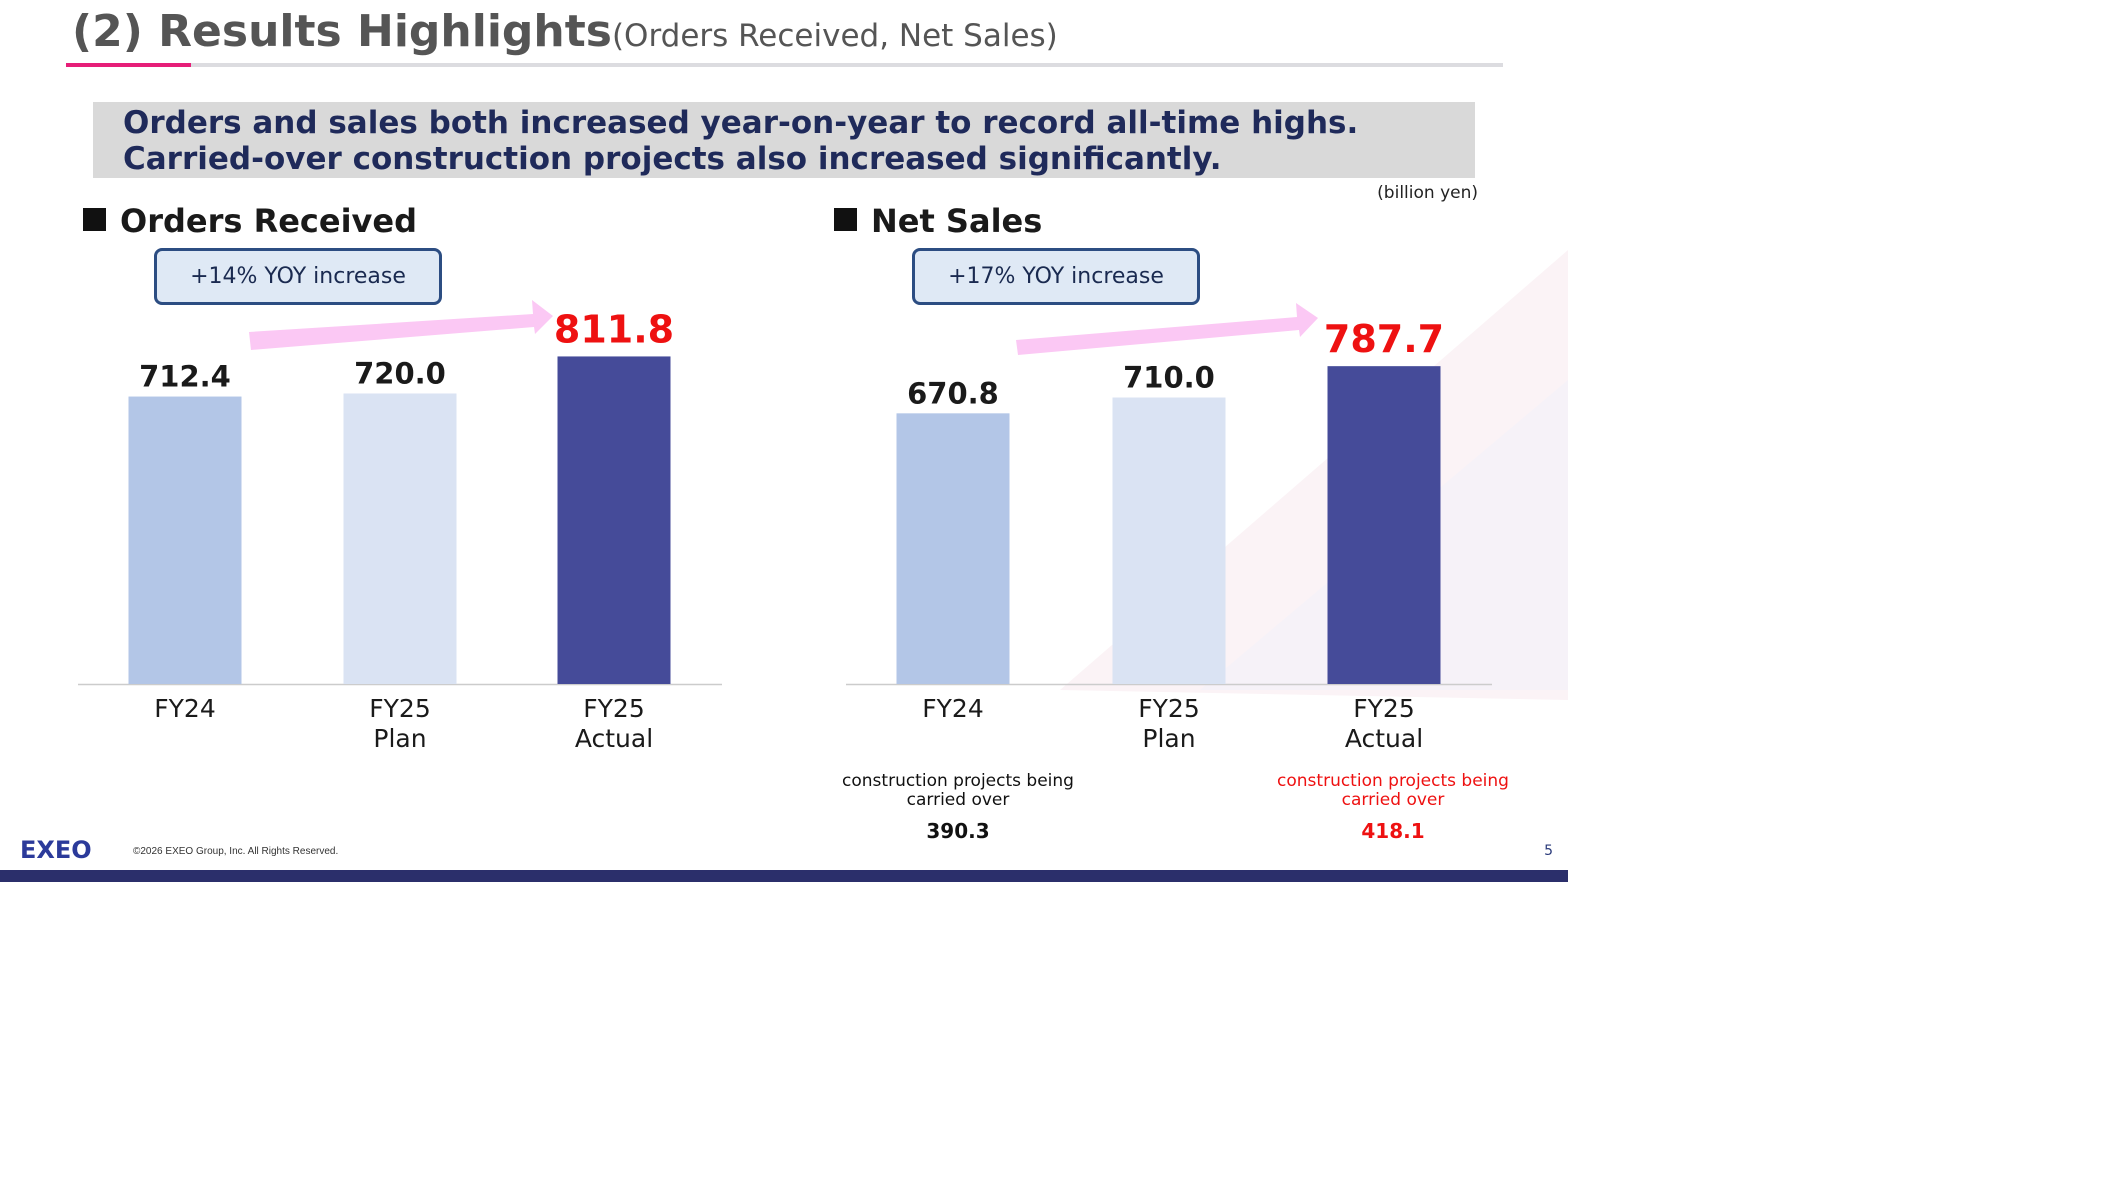  Describe the element at coordinates (298, 276) in the screenshot. I see `orders-yoy-callout: +14% YOY increase` at that location.